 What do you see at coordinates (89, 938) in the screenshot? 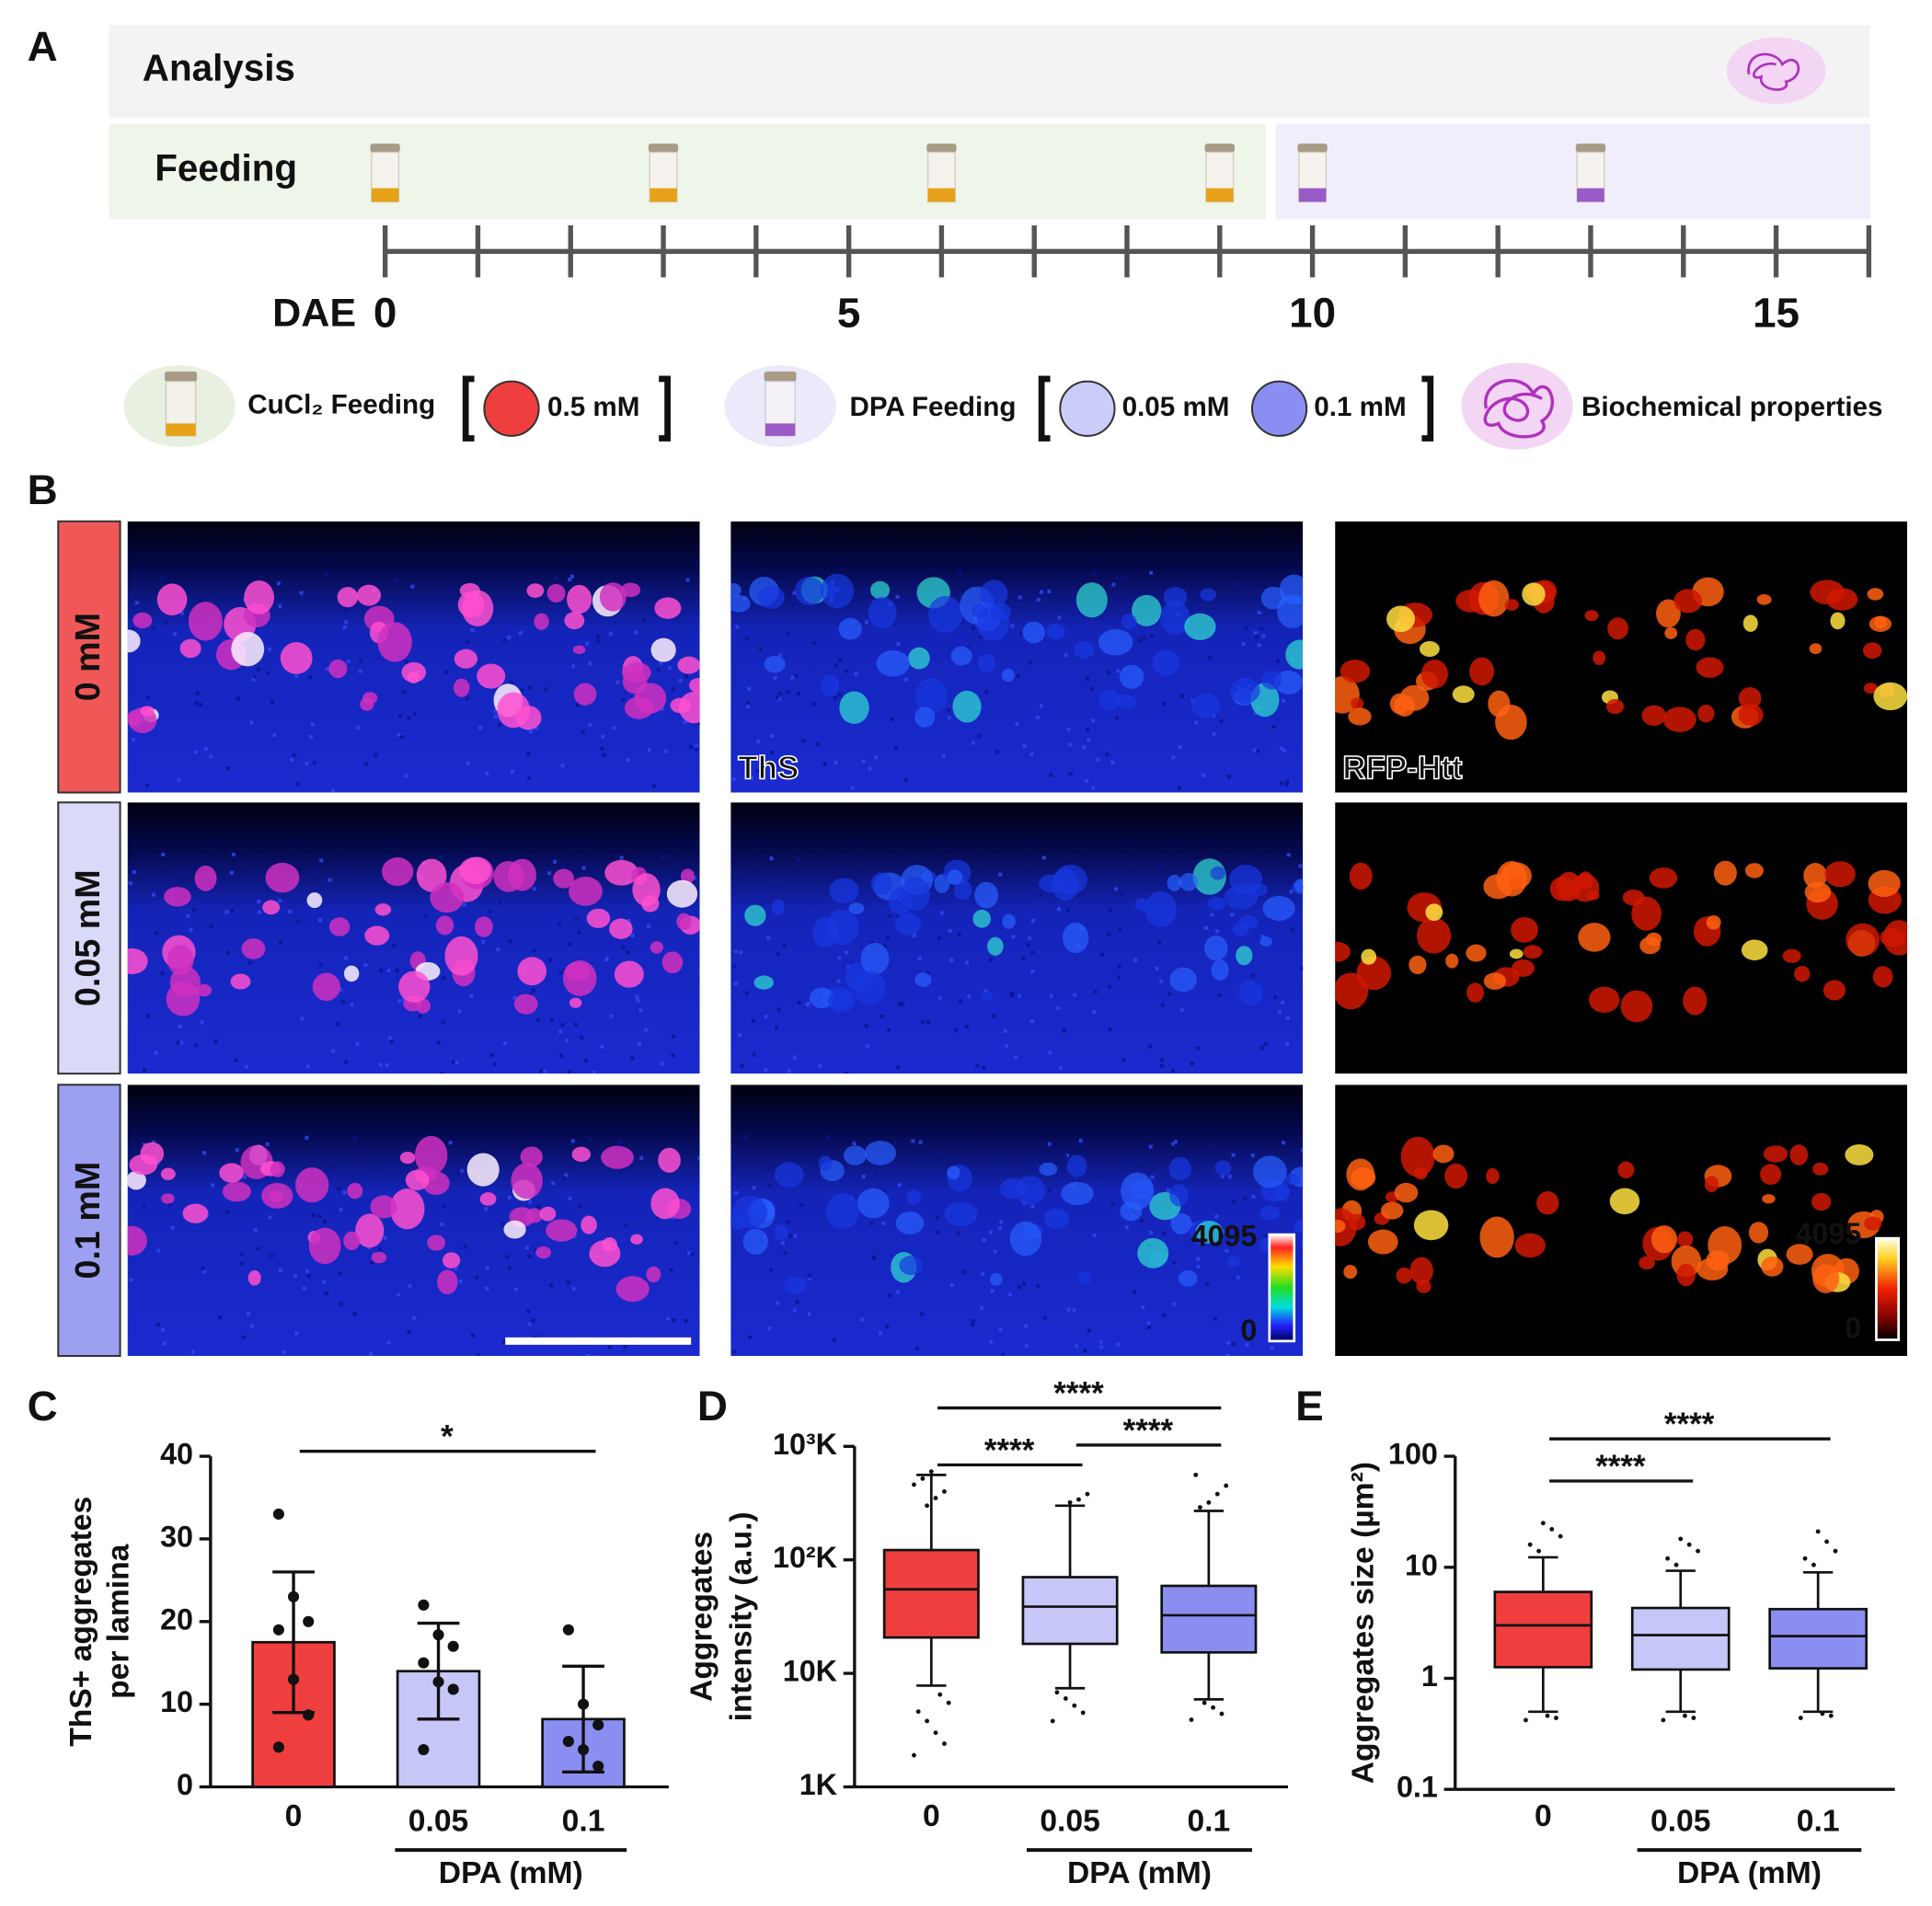
I see `row-label-box` at bounding box center [89, 938].